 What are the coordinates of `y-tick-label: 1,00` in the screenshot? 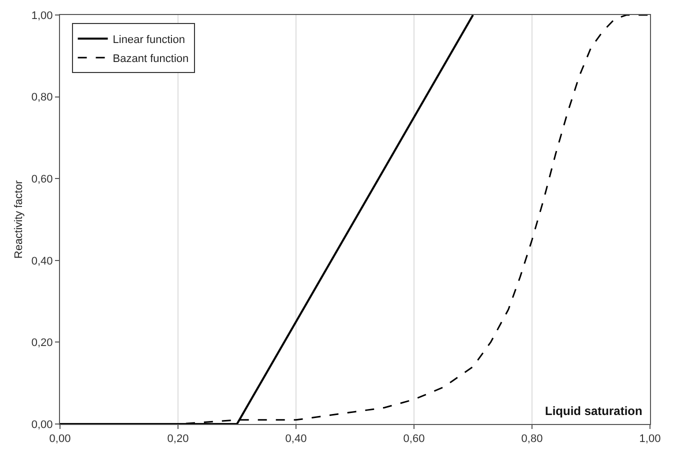 It's located at (42, 16).